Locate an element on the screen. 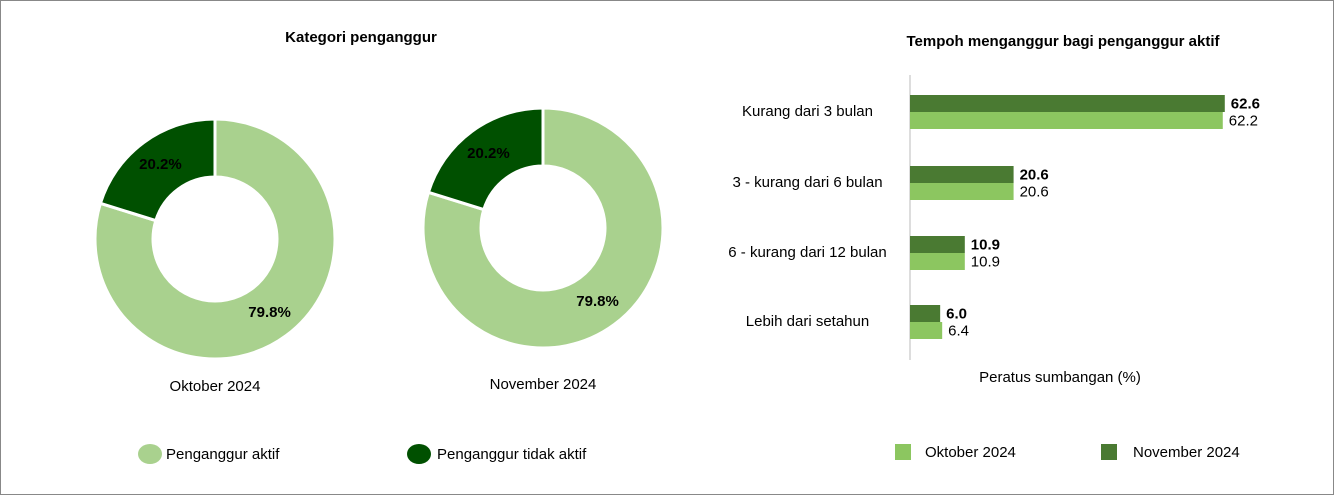 This screenshot has width=1335, height=496. data-label: 62.6 is located at coordinates (1245, 103).